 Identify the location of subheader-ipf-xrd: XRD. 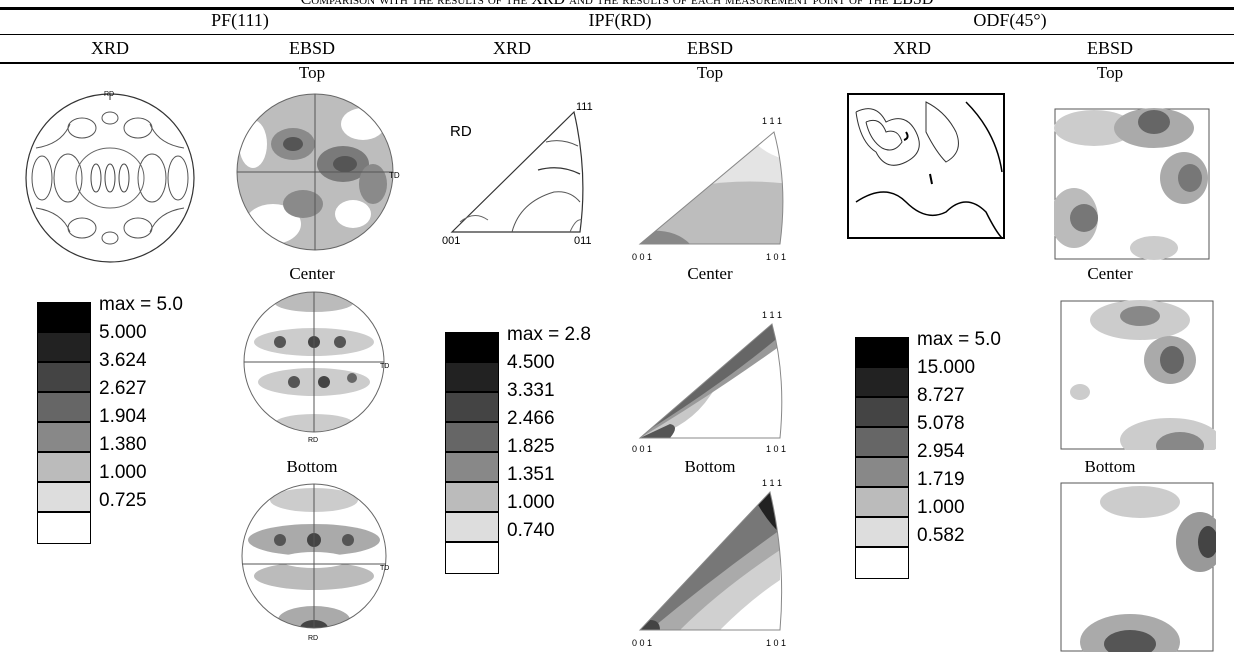
(511, 48).